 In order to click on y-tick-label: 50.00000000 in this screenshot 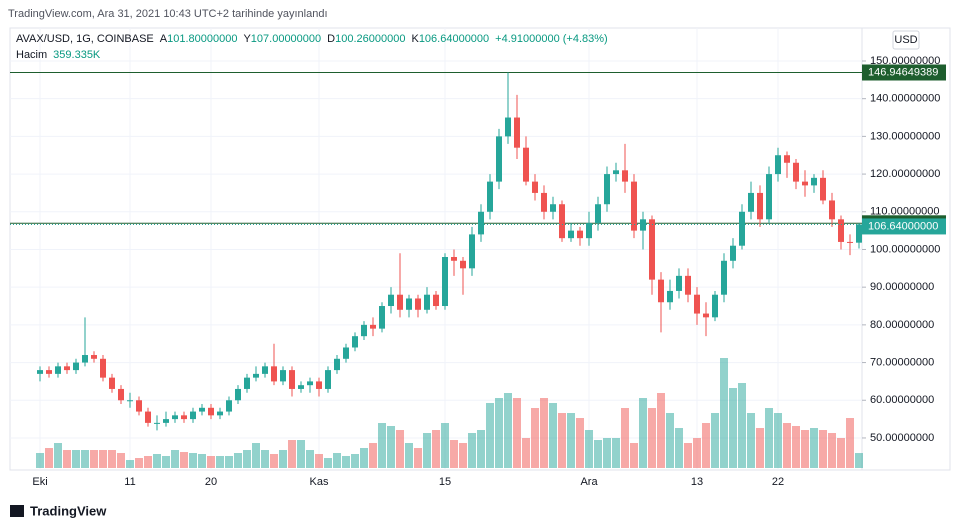, I will do `click(902, 438)`.